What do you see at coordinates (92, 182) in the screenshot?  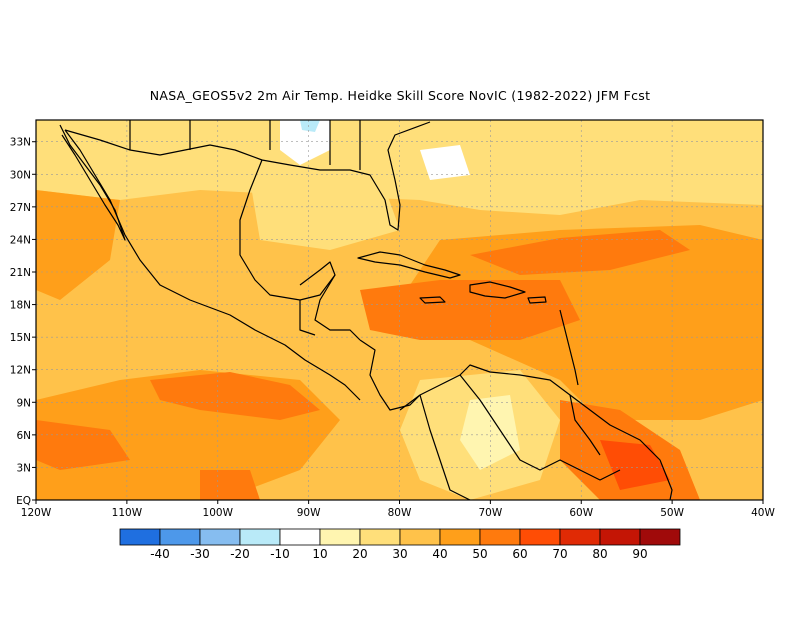 I see `baja-peninsula` at bounding box center [92, 182].